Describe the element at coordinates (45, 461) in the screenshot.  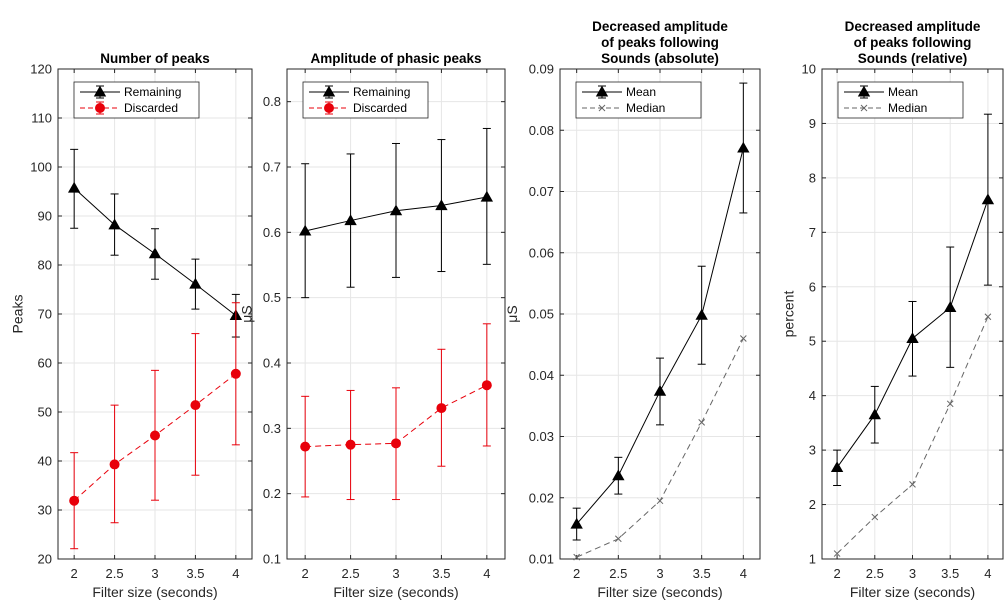
I see `y-tick-label: 40` at that location.